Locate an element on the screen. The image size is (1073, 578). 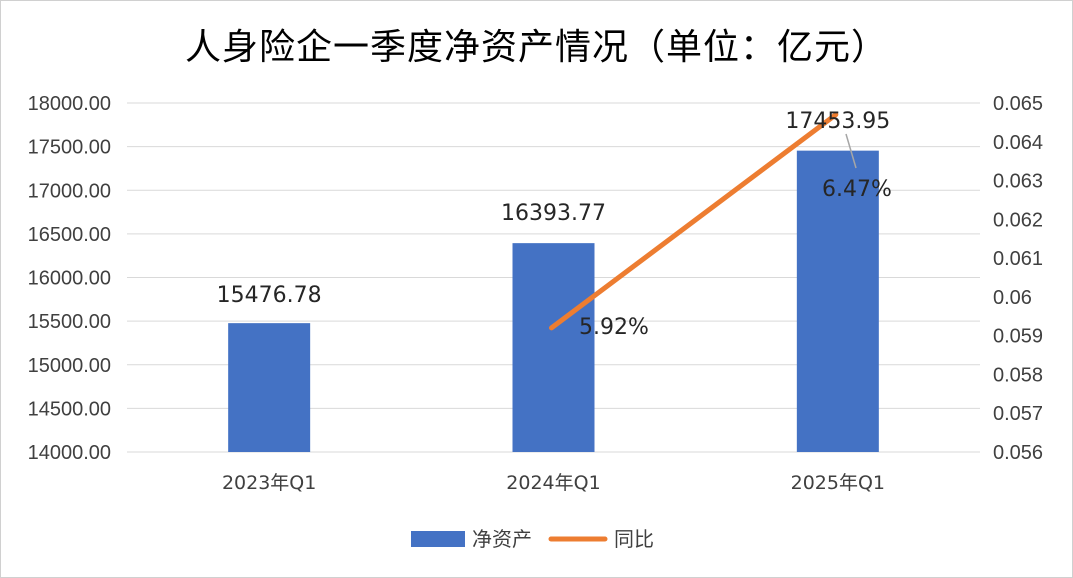
x-tick-label: 2024年Q1 is located at coordinates (553, 483).